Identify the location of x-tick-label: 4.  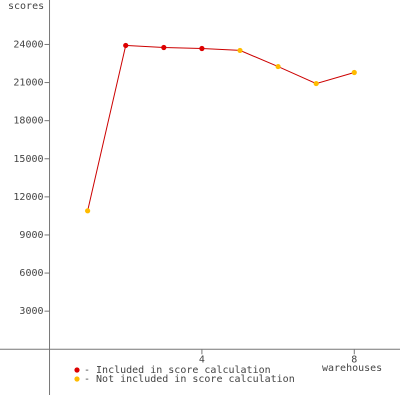
(202, 359).